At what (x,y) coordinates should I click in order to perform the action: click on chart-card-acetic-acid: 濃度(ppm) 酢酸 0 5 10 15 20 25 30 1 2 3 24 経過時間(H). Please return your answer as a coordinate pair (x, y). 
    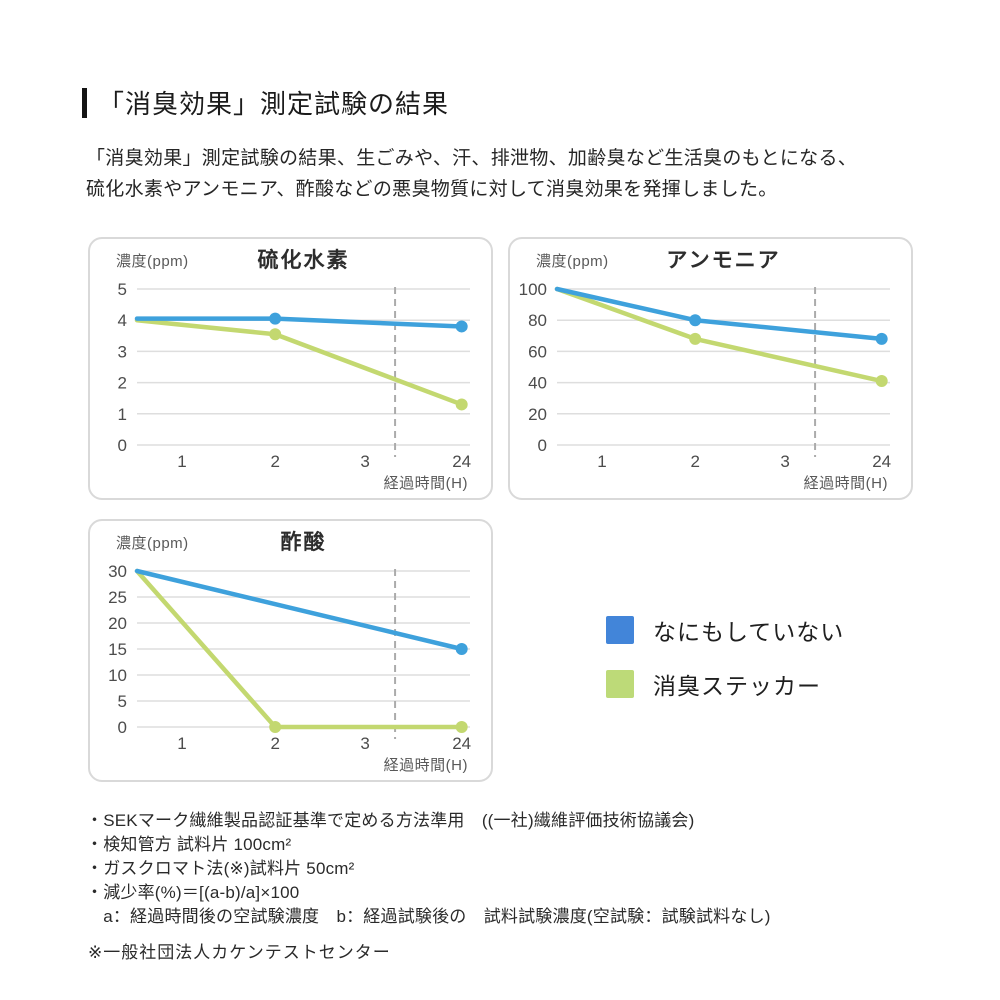
    Looking at the image, I should click on (290, 650).